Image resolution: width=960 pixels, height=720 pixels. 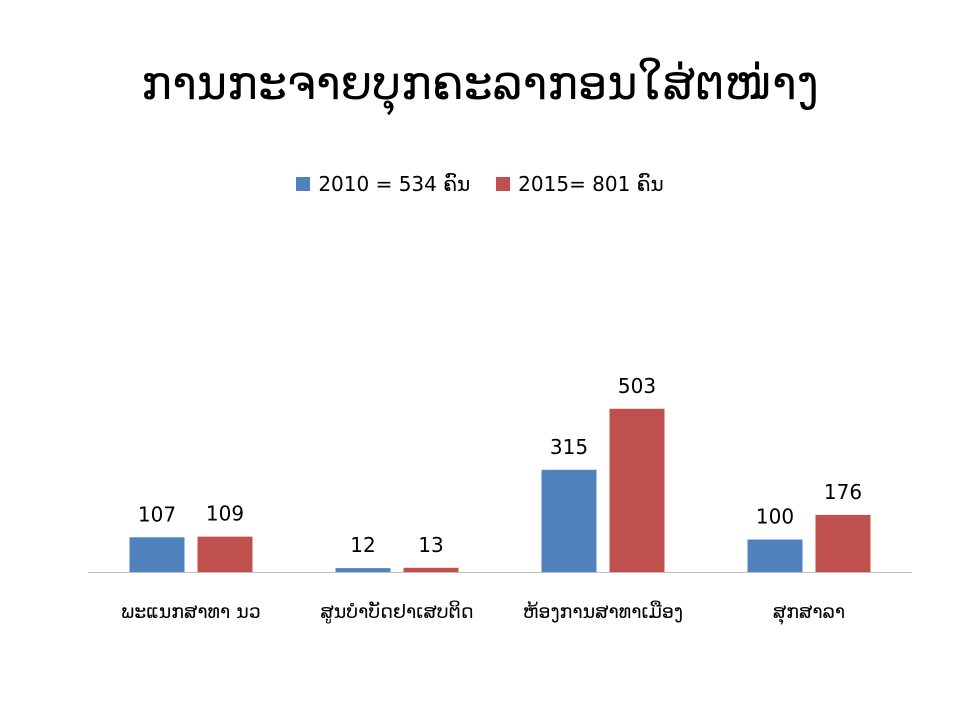 I want to click on data-label-series1-cat3: 315, so click(x=569, y=447).